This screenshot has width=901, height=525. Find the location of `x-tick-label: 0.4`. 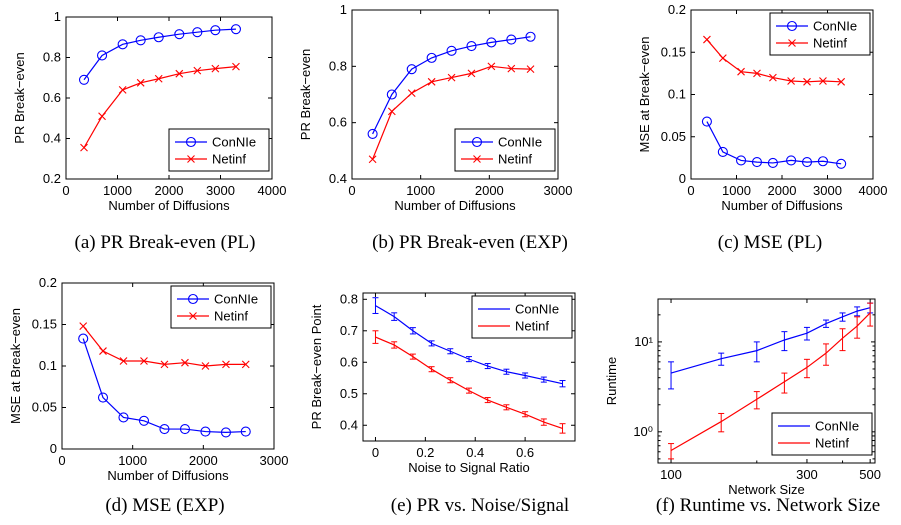

x-tick-label: 0.4 is located at coordinates (475, 452).